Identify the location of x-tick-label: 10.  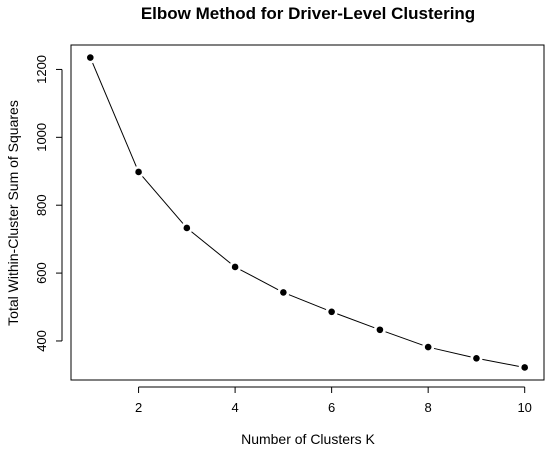
(524, 407).